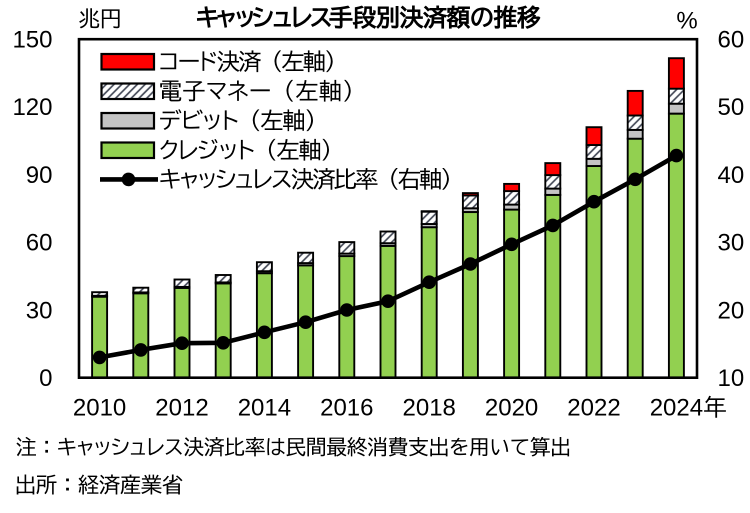  Describe the element at coordinates (45, 378) in the screenshot. I see `svg-text: 0` at that location.